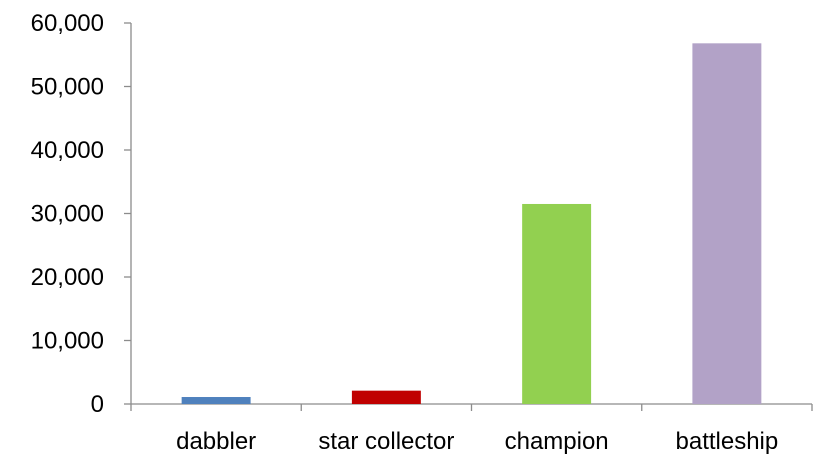 The height and width of the screenshot is (458, 813). What do you see at coordinates (67, 87) in the screenshot?
I see `y-tick-label: 50,000` at bounding box center [67, 87].